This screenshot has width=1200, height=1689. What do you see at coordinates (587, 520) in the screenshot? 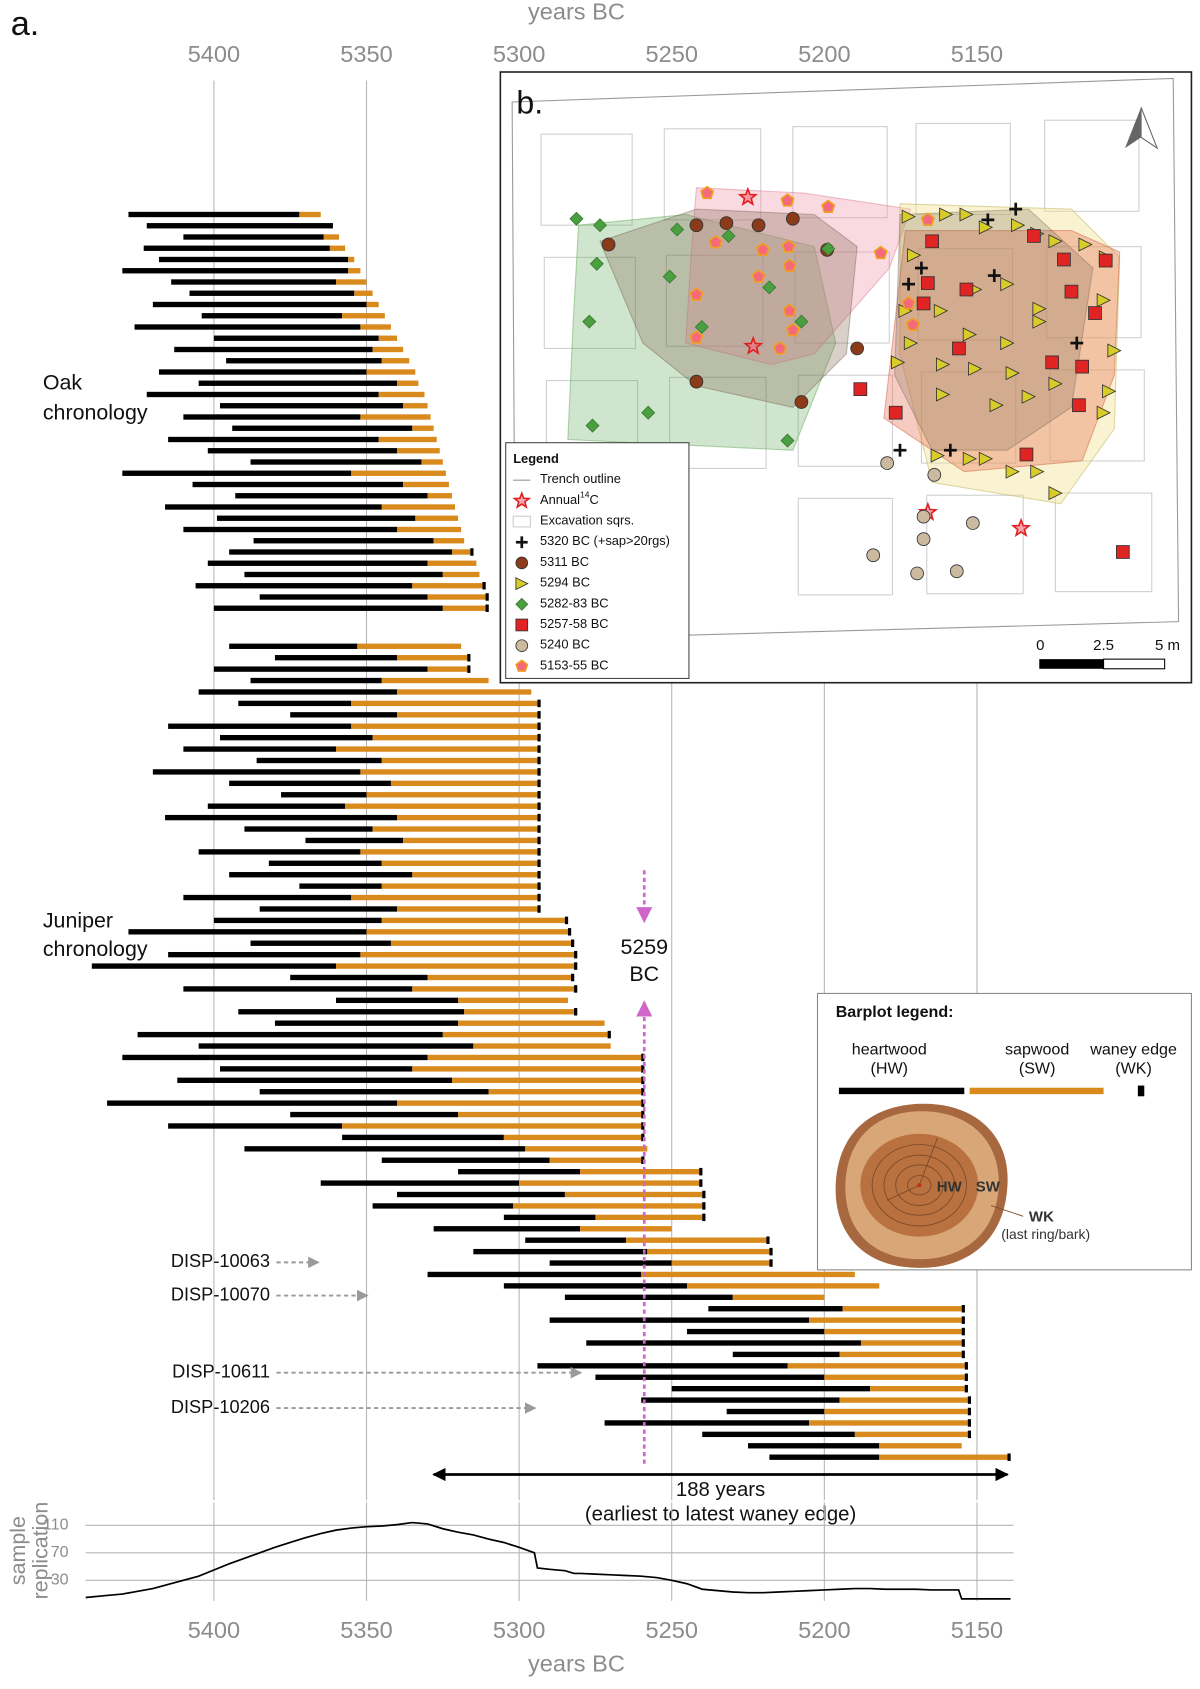
I see `legend-label: Excavation sqrs.` at bounding box center [587, 520].